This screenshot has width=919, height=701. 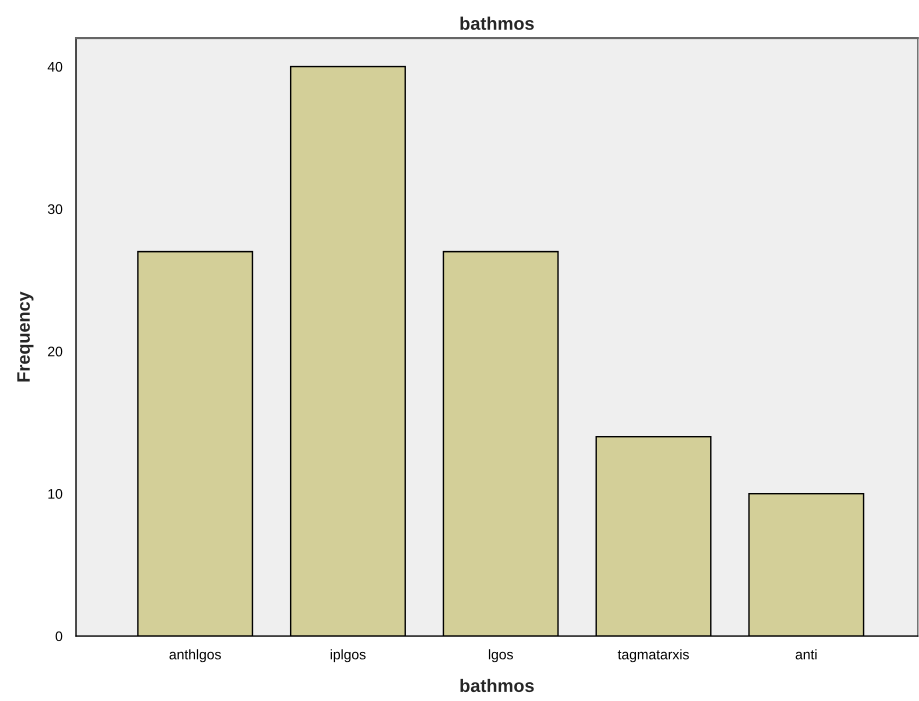 What do you see at coordinates (59, 636) in the screenshot?
I see `y-tick-label: 0` at bounding box center [59, 636].